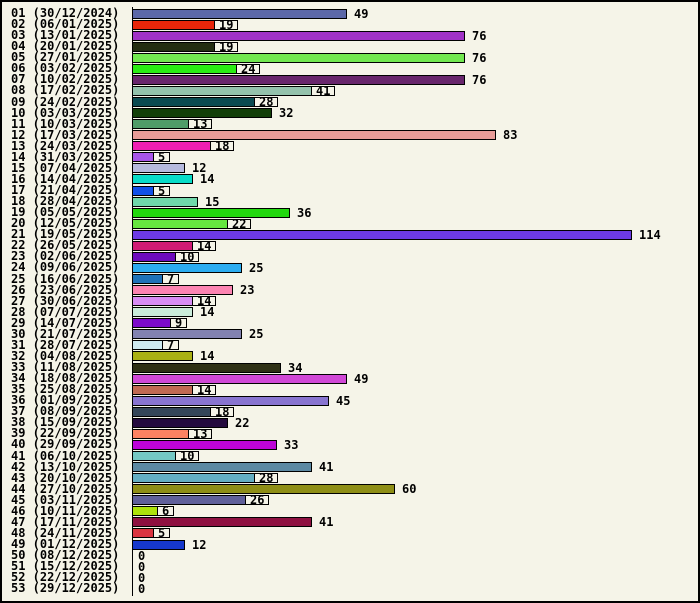 Image resolution: width=700 pixels, height=603 pixels. Describe the element at coordinates (350, 422) in the screenshot. I see `chart-row: 38 (15/09/2025) 22` at that location.